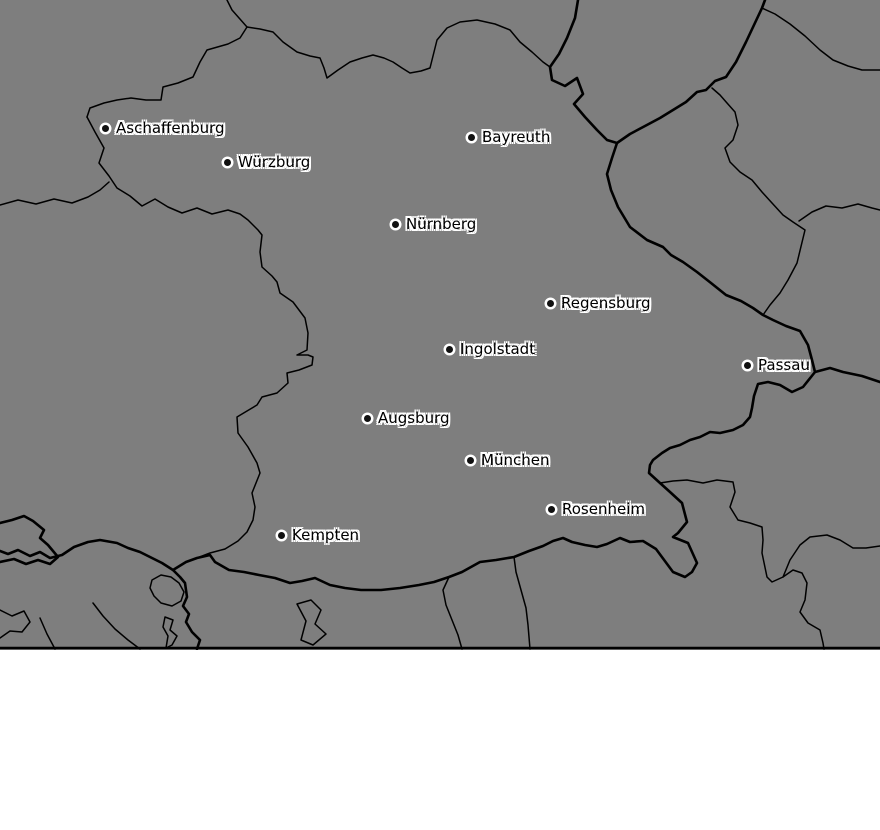  I want to click on city-marker: Ingolstadt, so click(490, 349).